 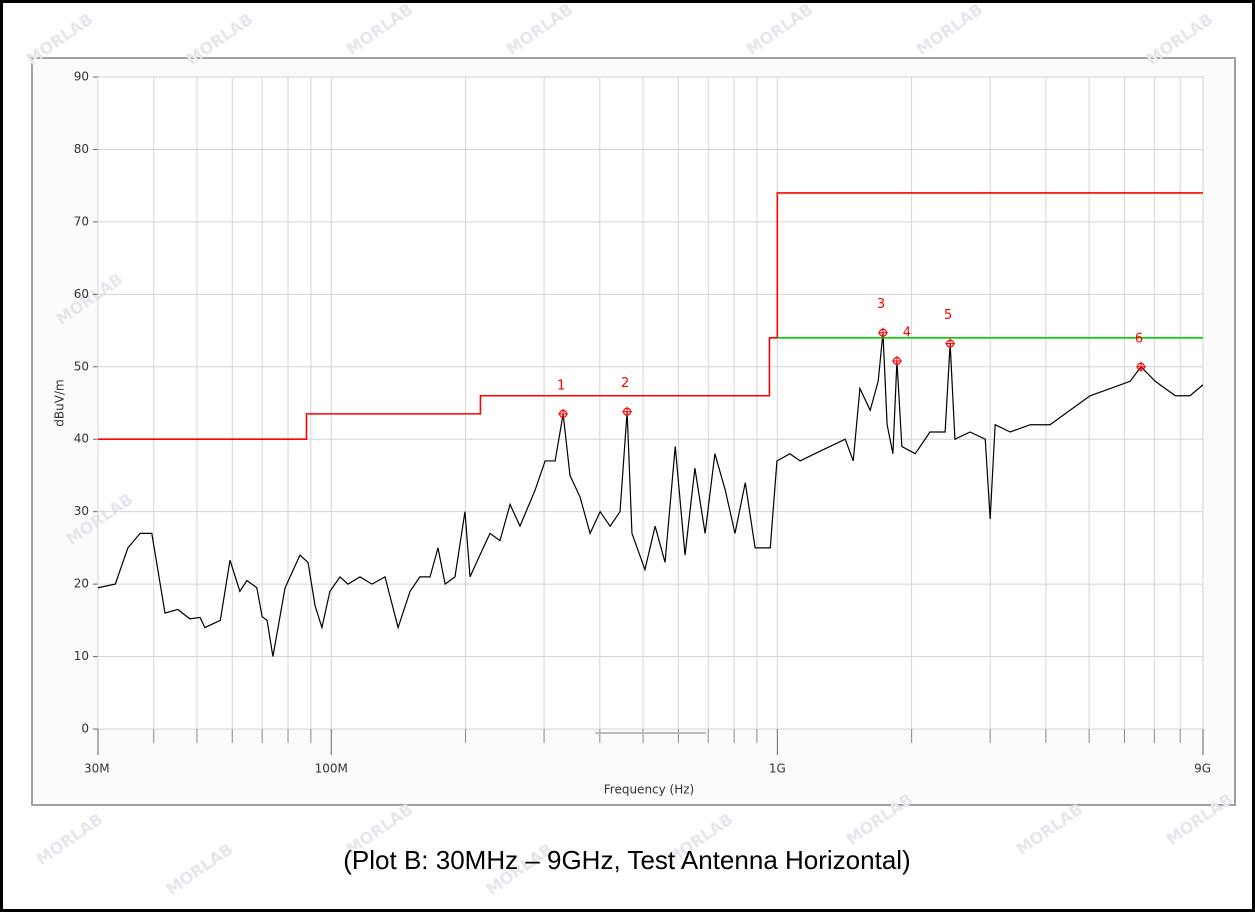 What do you see at coordinates (777, 769) in the screenshot?
I see `x-tick-label: 1G` at bounding box center [777, 769].